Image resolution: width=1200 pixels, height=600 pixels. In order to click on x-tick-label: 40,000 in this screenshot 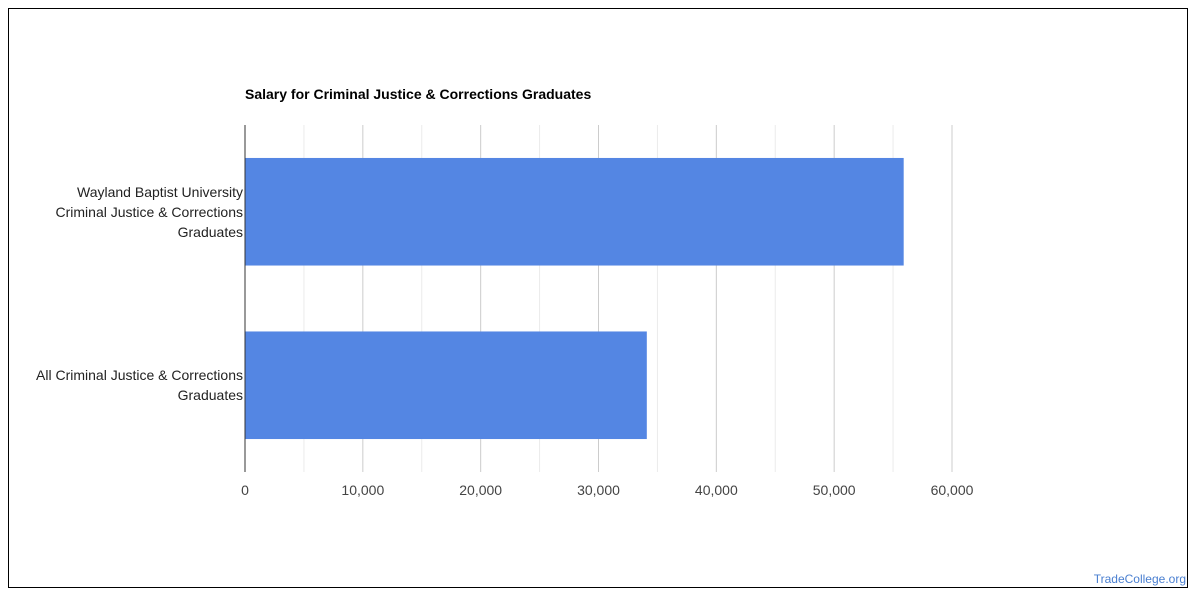, I will do `click(716, 490)`.